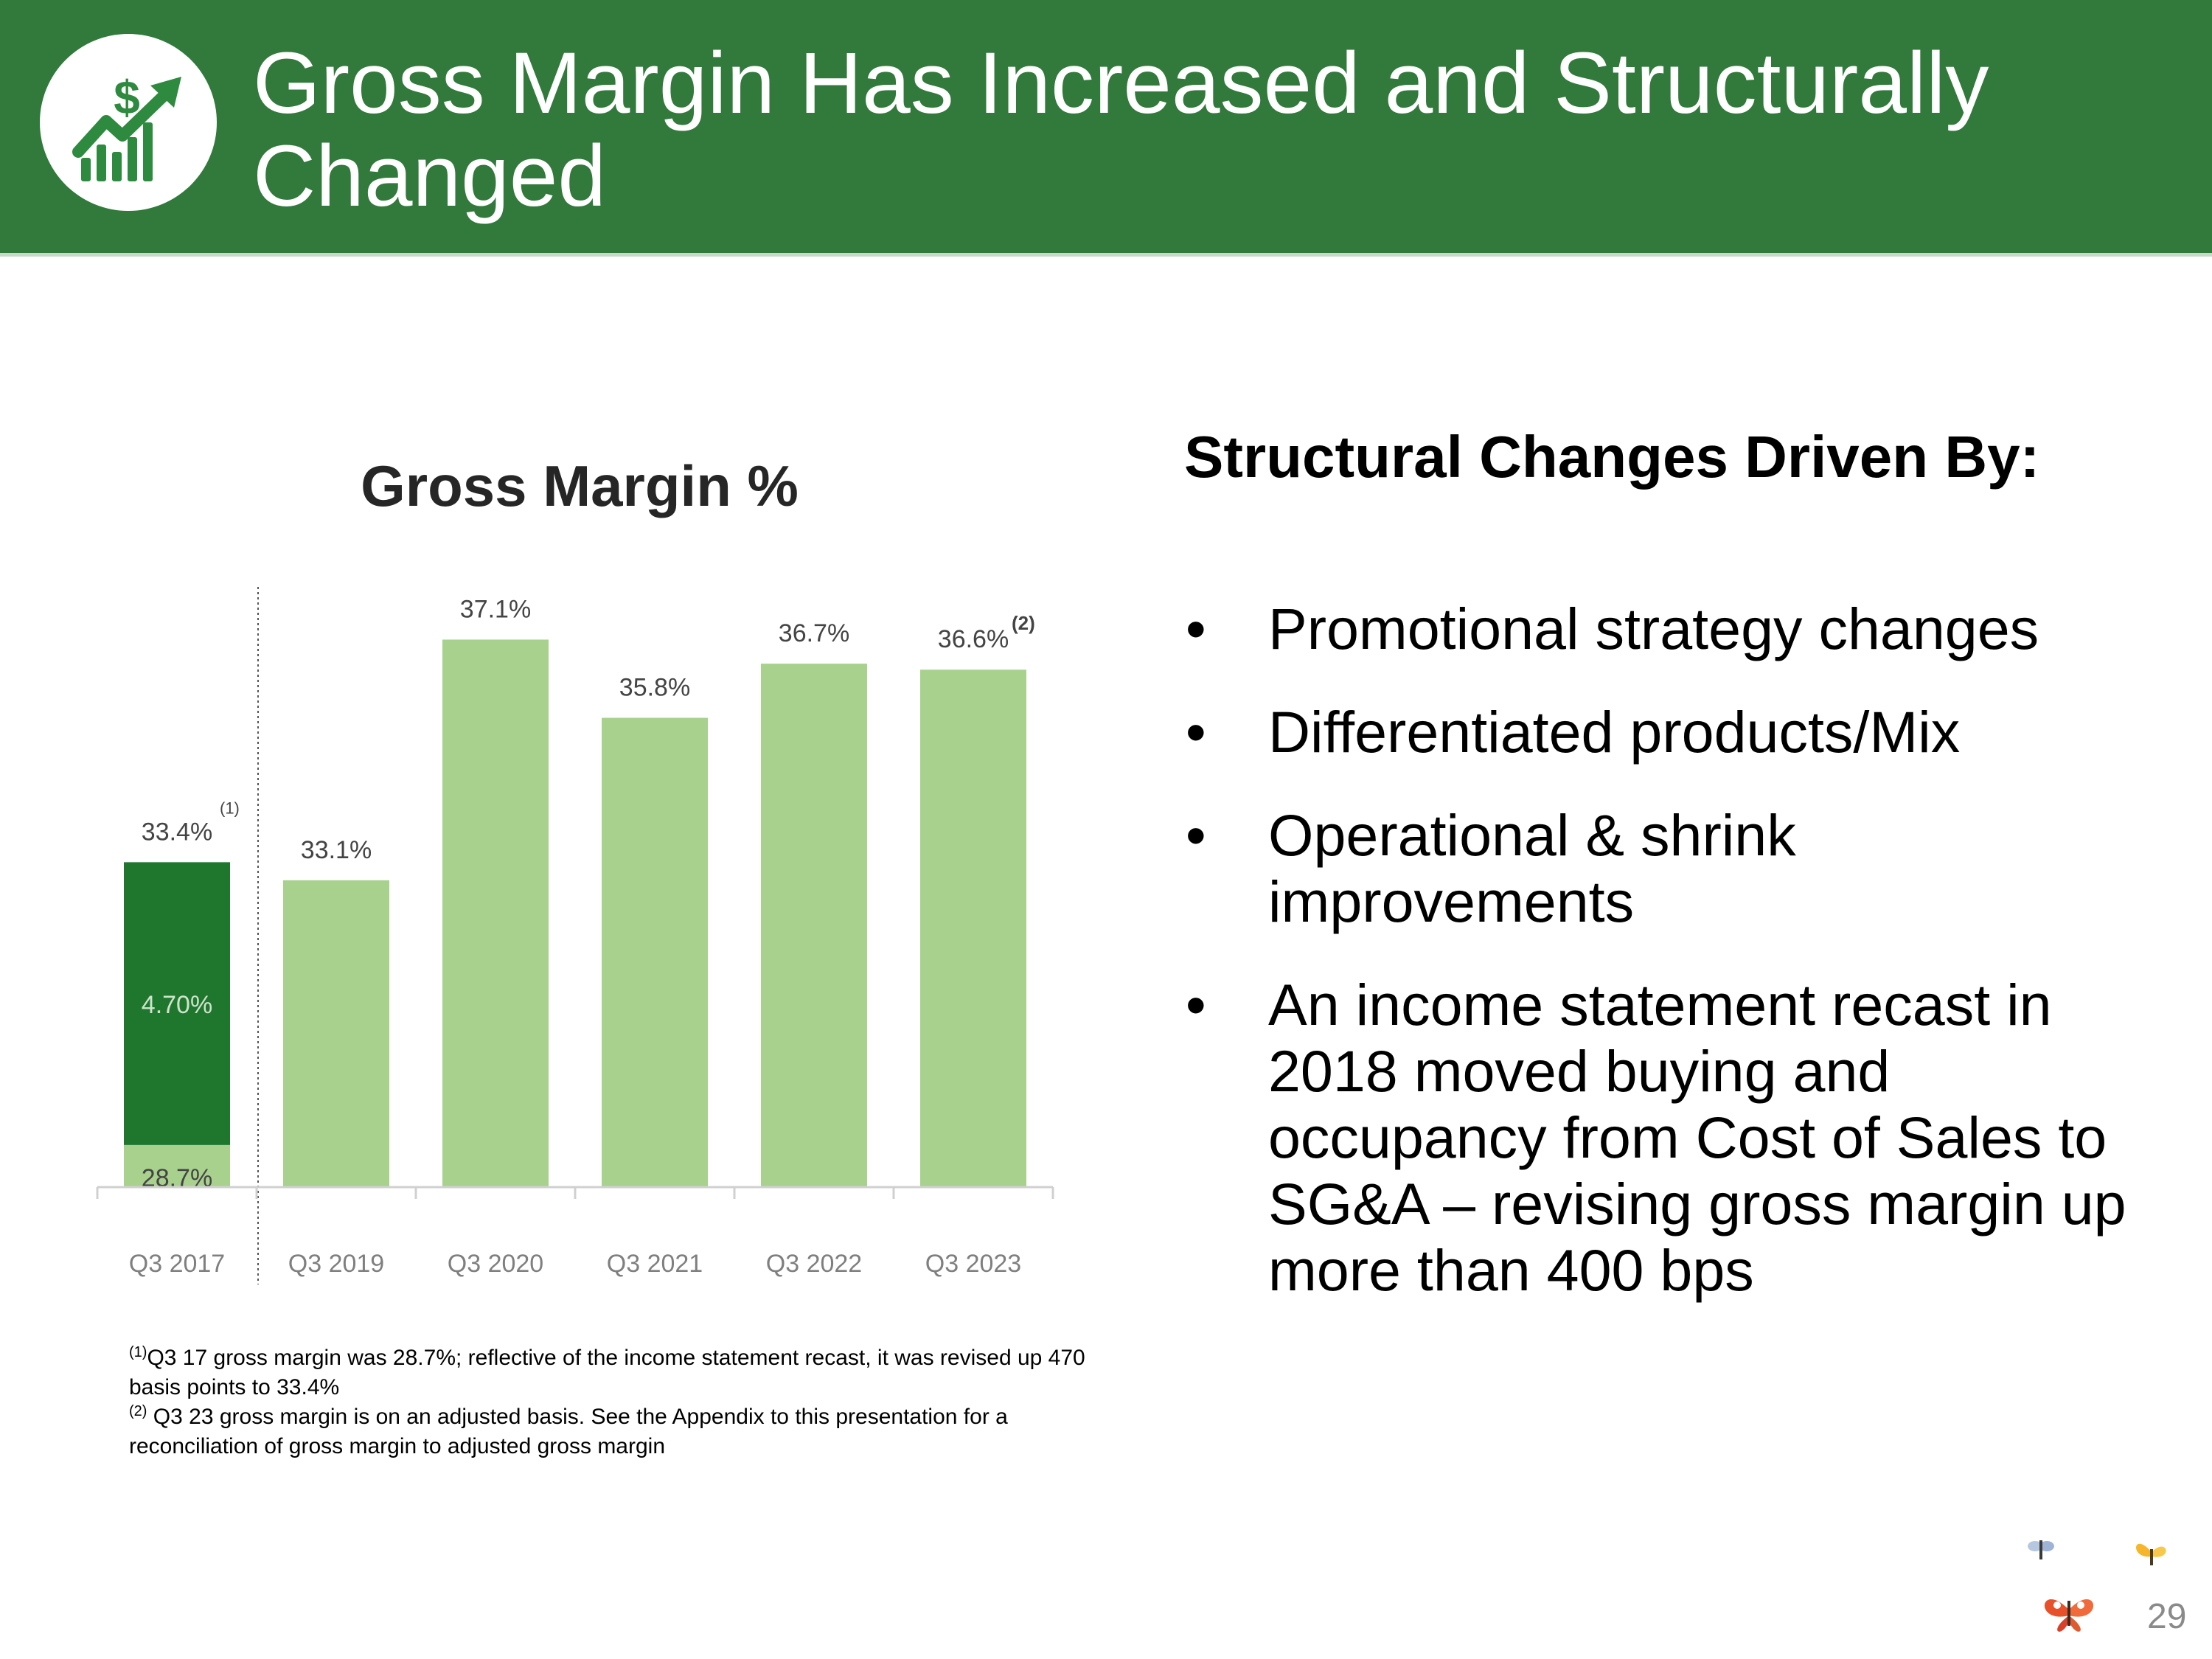  What do you see at coordinates (495, 609) in the screenshot?
I see `value-label: 37.1%` at bounding box center [495, 609].